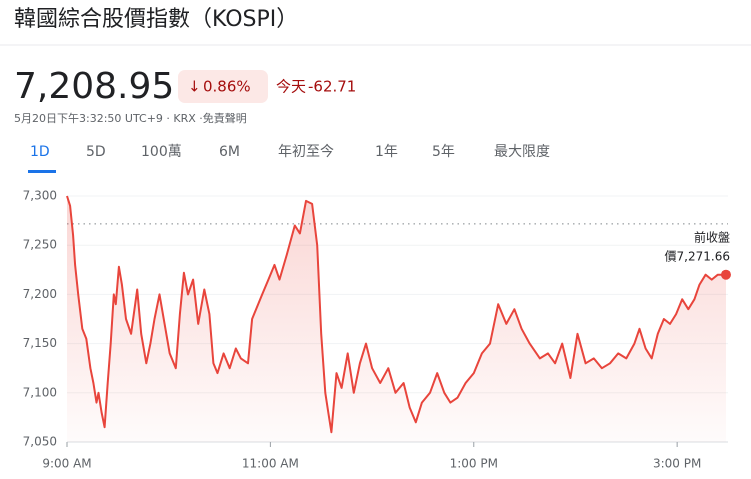 The image size is (751, 479). I want to click on tab: 年初至今, so click(306, 151).